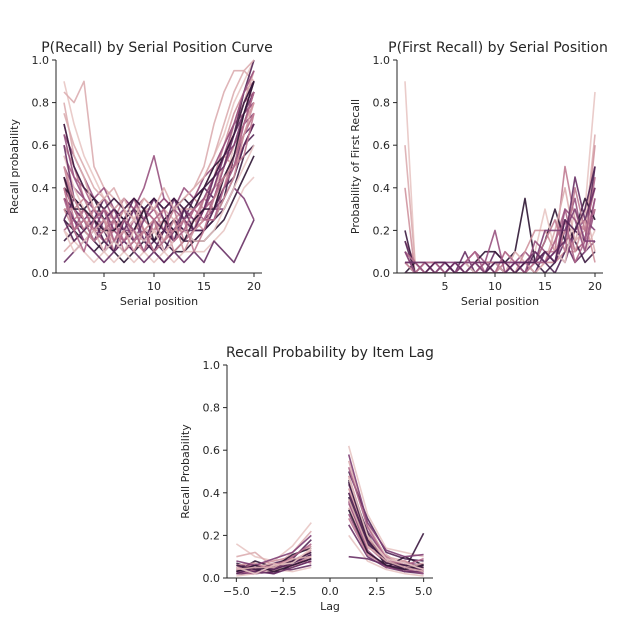 Image resolution: width=637 pixels, height=629 pixels. I want to click on x-tick-label: 2.5, so click(377, 591).